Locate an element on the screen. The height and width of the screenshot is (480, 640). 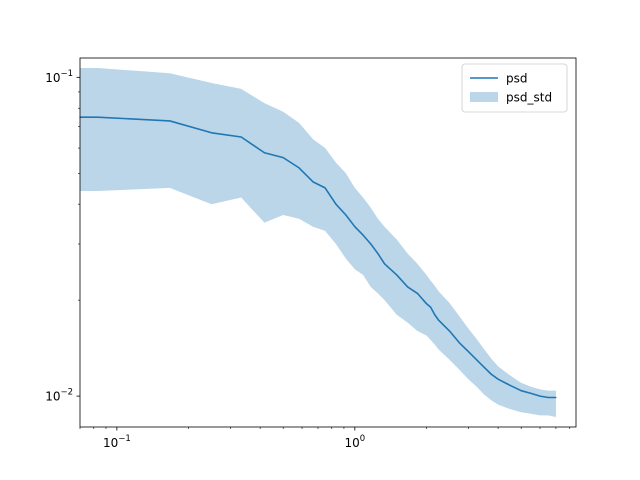
legend-psd-label: psd is located at coordinates (517, 79).